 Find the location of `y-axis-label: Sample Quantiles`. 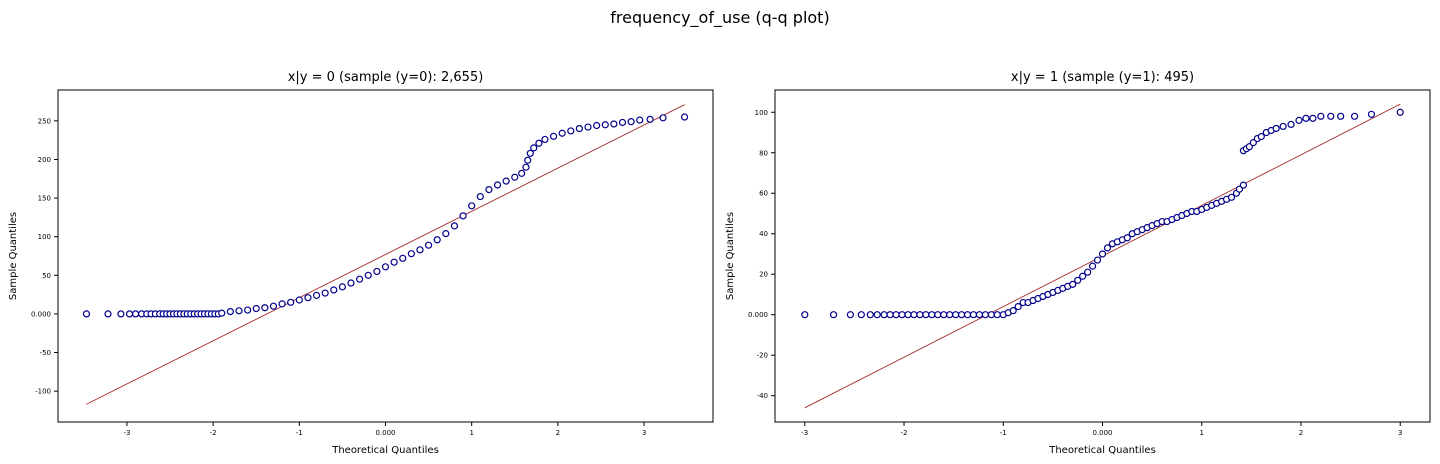

y-axis-label: Sample Quantiles is located at coordinates (13, 256).